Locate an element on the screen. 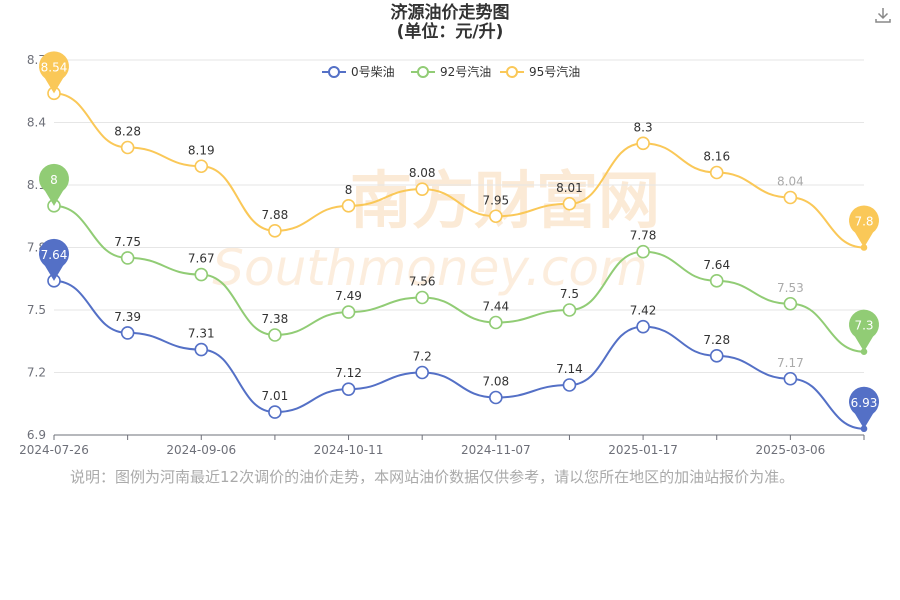 This screenshot has width=900, height=600. pin-marker: 8.54 is located at coordinates (54, 72).